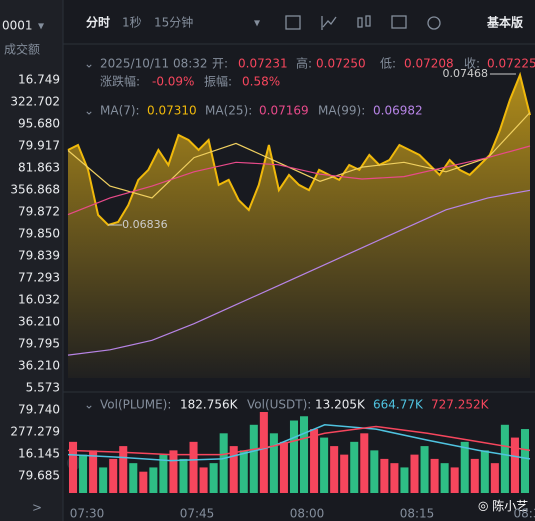  What do you see at coordinates (261, 82) in the screenshot?
I see `value: 0.58%` at bounding box center [261, 82].